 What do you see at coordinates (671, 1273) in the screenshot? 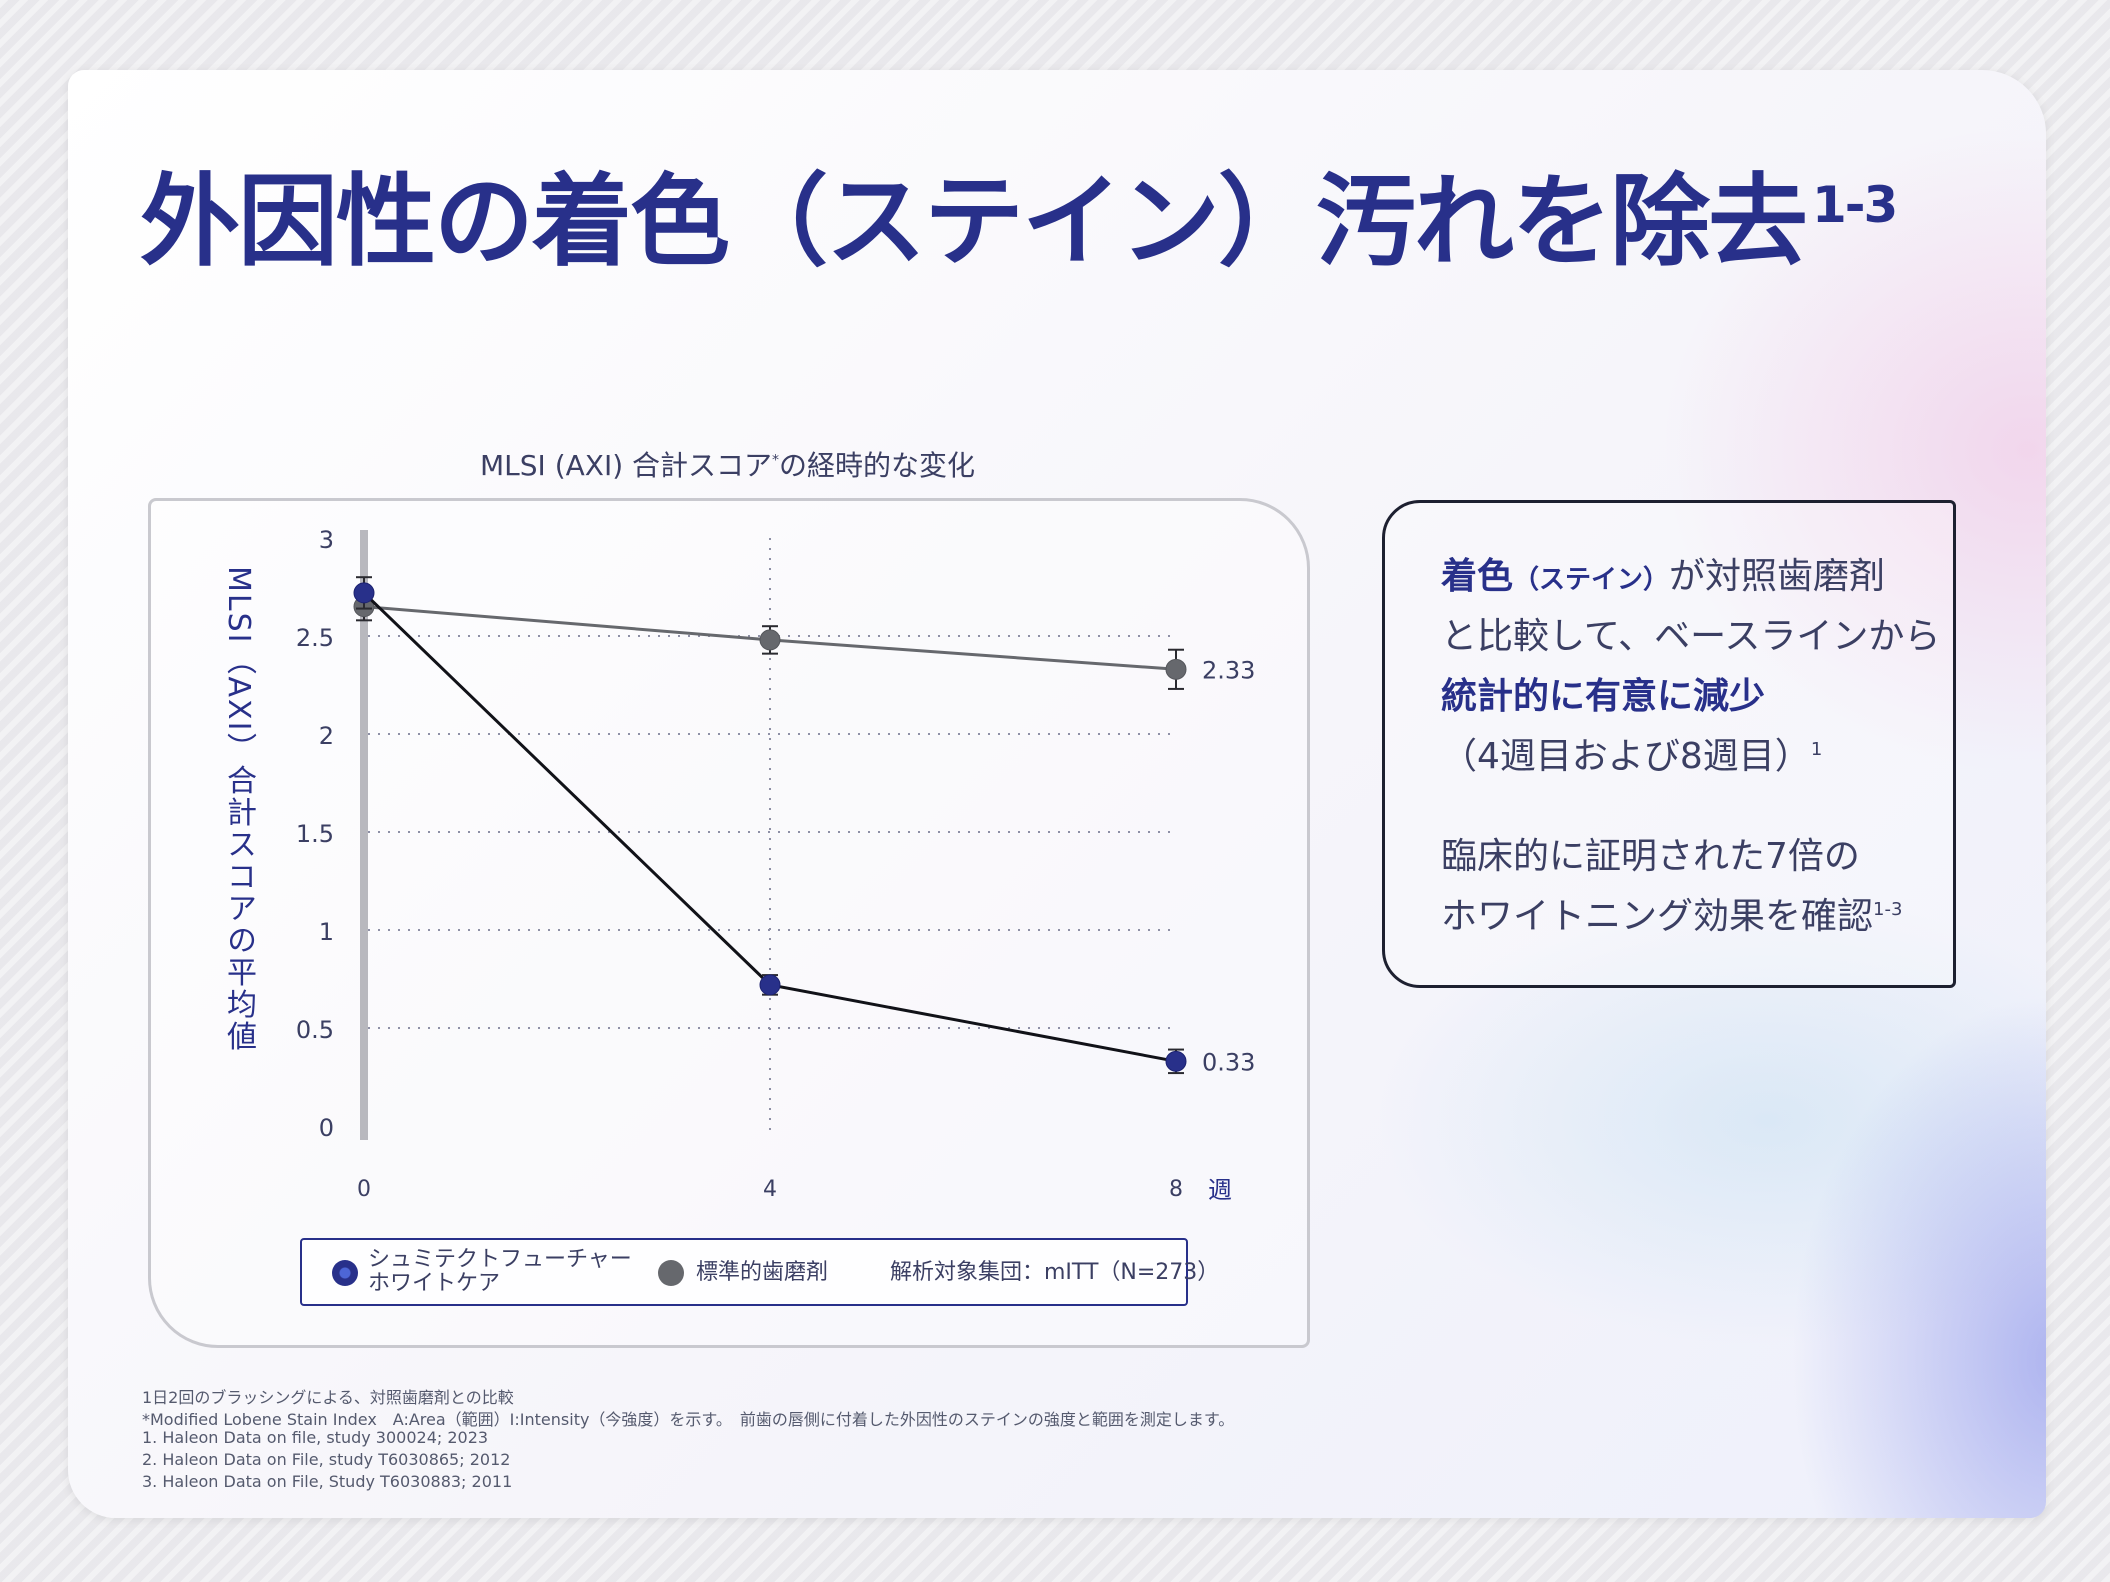
I see `legend-swatch-standard` at bounding box center [671, 1273].